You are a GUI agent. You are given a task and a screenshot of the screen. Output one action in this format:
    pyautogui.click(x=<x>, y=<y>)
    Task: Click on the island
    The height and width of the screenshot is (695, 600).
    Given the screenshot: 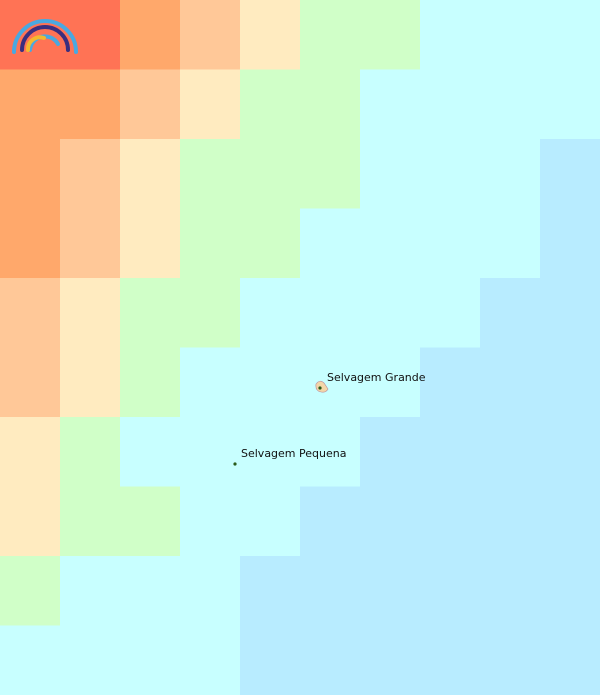 What is the action you would take?
    pyautogui.click(x=322, y=386)
    